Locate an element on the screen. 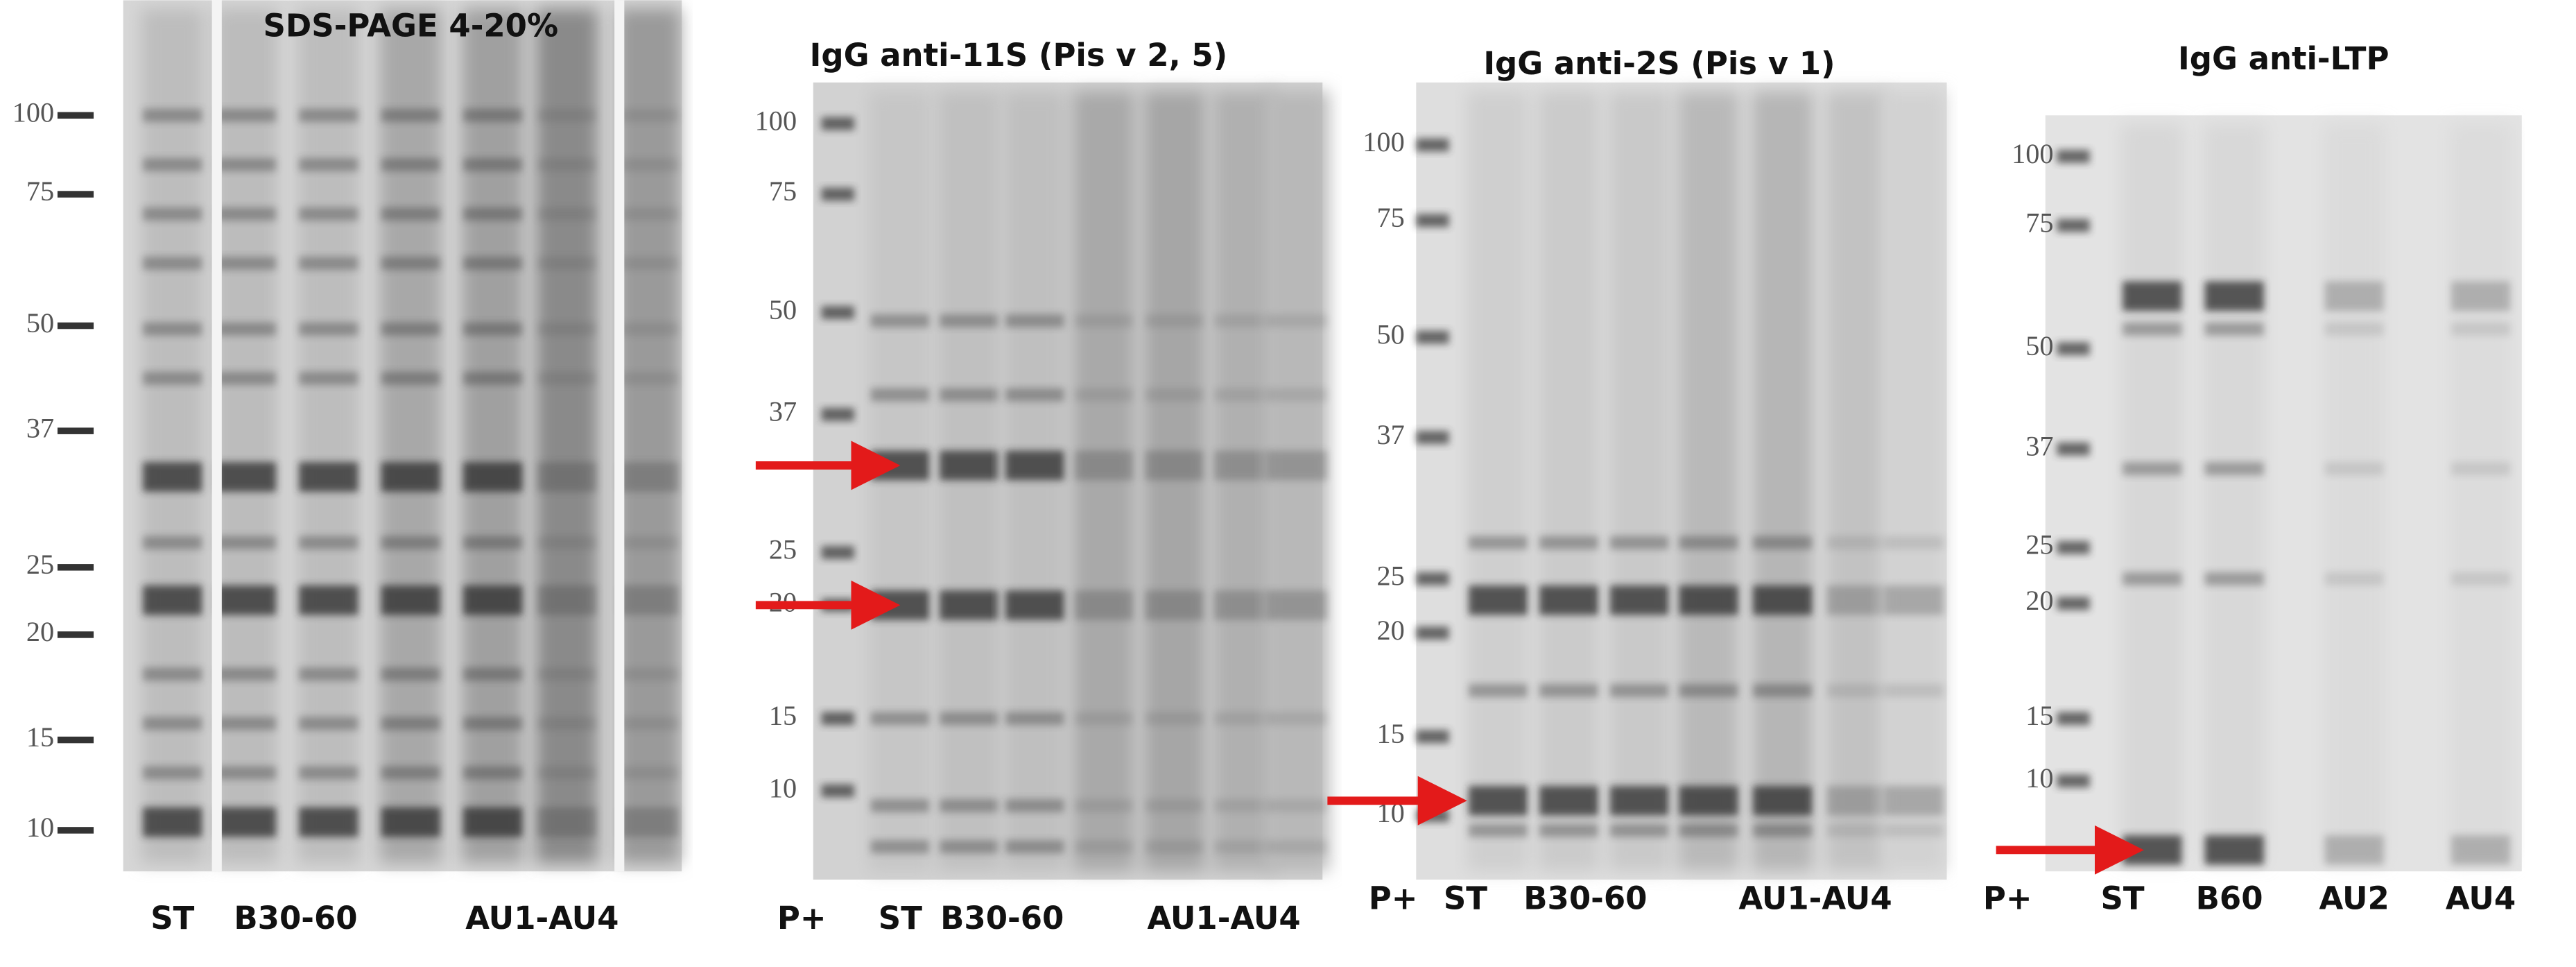 The image size is (2576, 967). lane-label: AU1-AU4 is located at coordinates (542, 918).